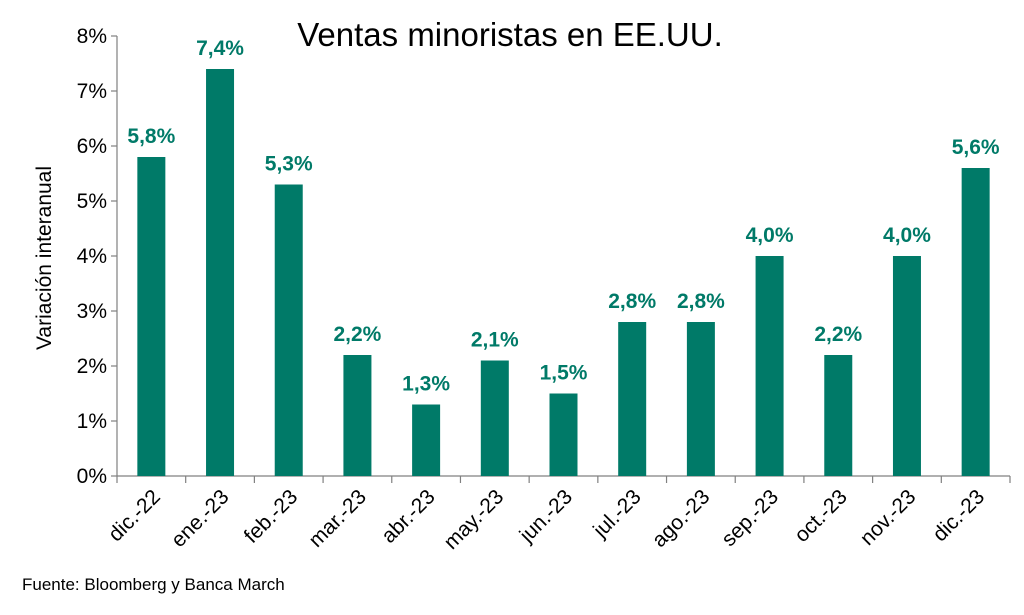 Image resolution: width=1024 pixels, height=615 pixels. Describe the element at coordinates (92, 421) in the screenshot. I see `y-tick-label: 1%` at that location.